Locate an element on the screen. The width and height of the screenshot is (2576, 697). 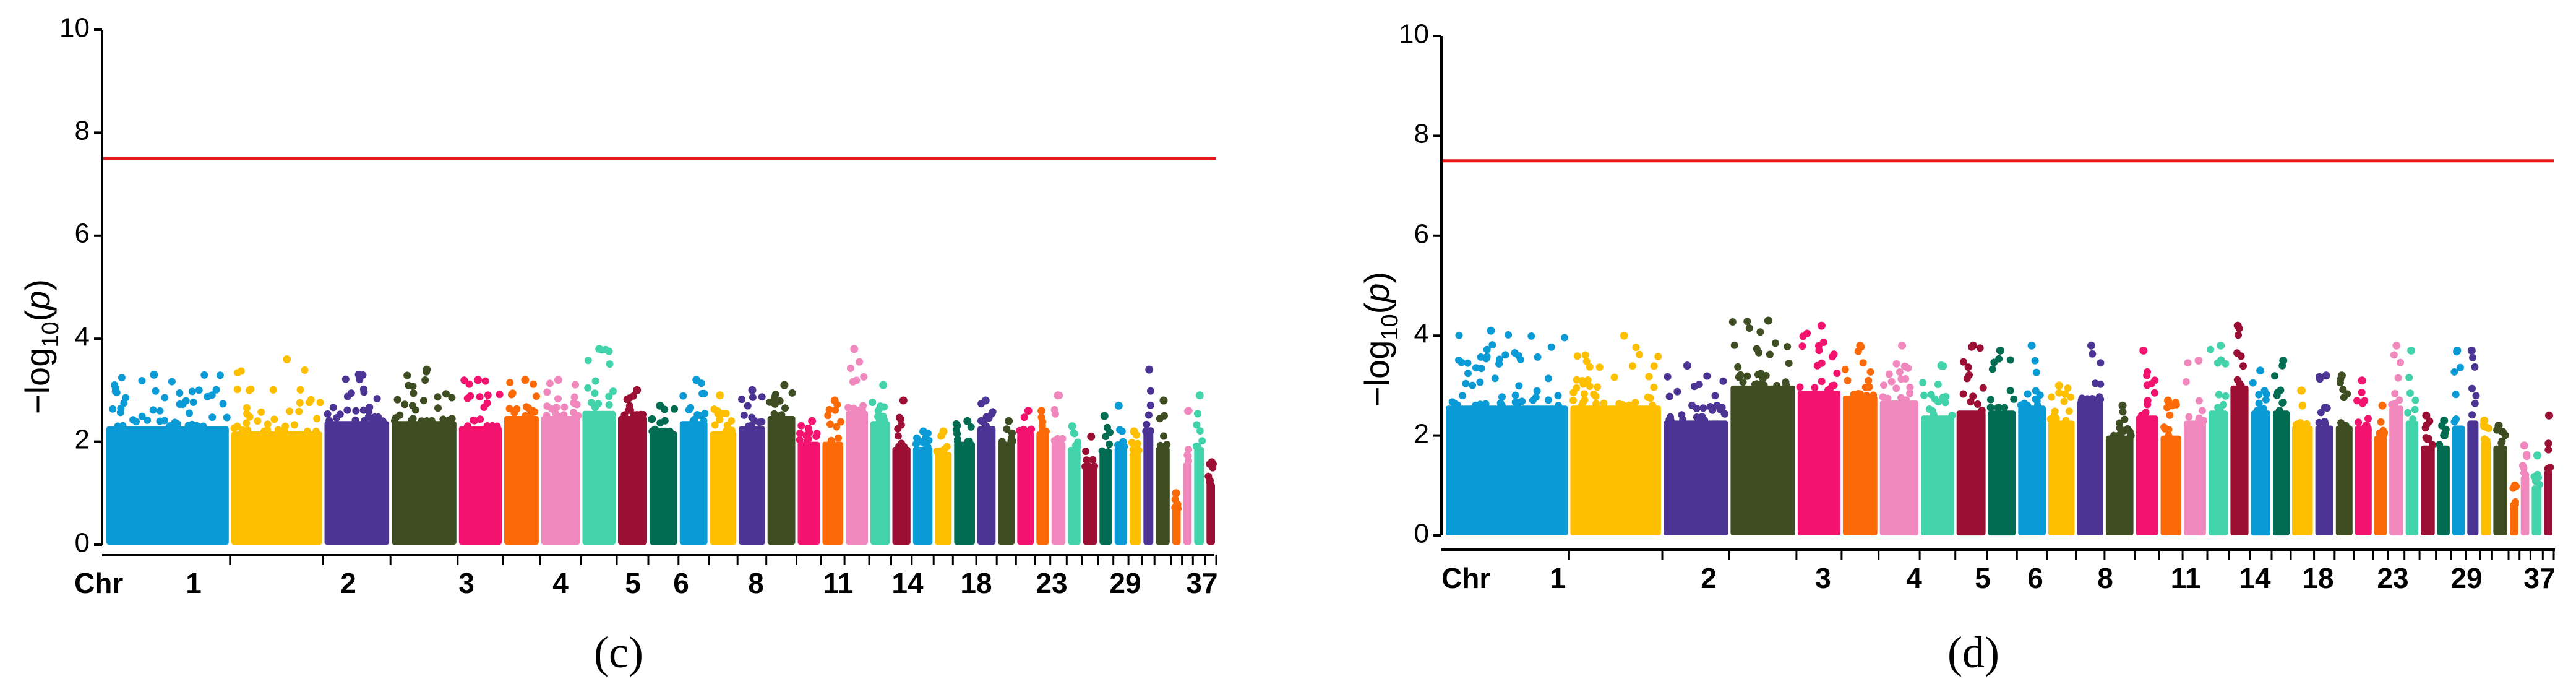
x-tick-label: 8 is located at coordinates (2105, 578).